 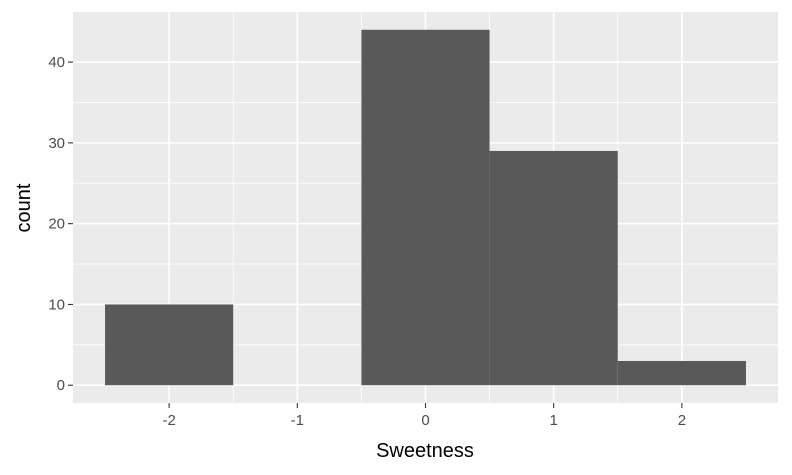 I want to click on x-tick-label: -2, so click(x=168, y=420).